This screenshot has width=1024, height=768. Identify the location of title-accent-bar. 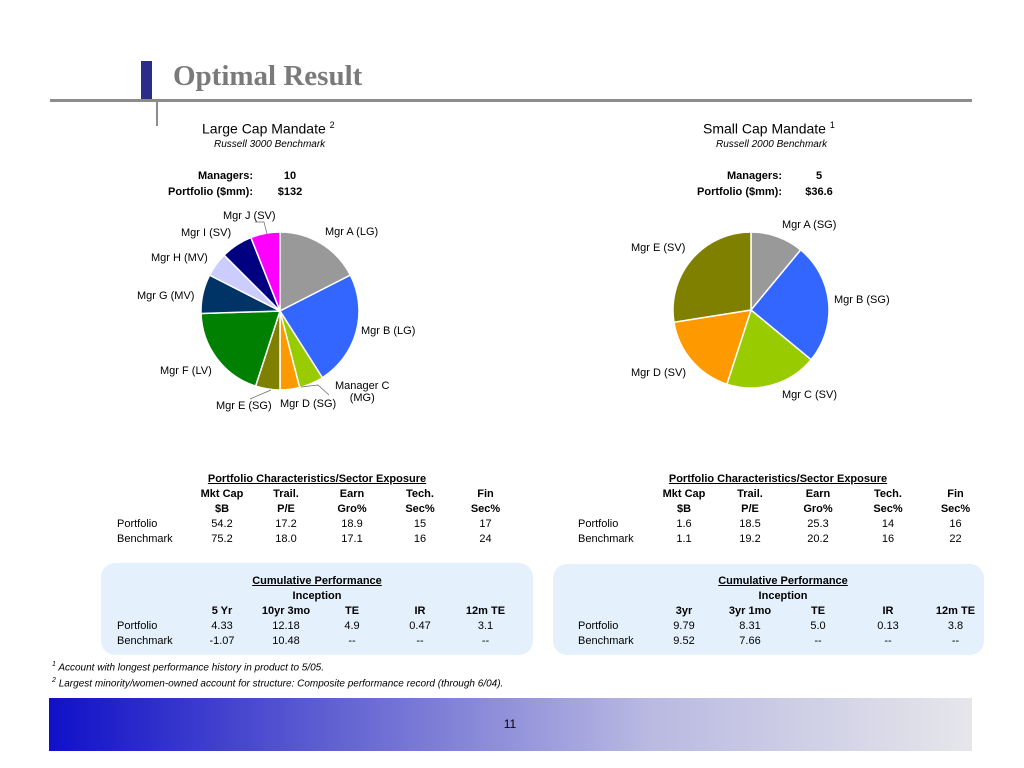
(146, 80).